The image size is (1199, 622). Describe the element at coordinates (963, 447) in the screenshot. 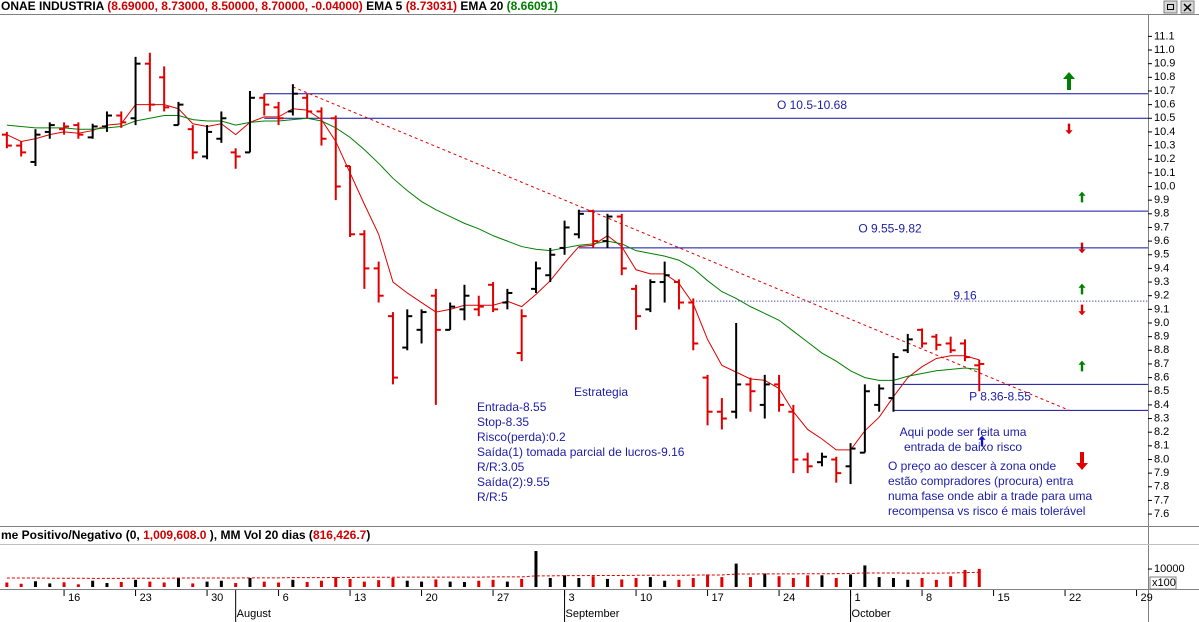

I see `entry-note: entrada de baixo risco` at that location.